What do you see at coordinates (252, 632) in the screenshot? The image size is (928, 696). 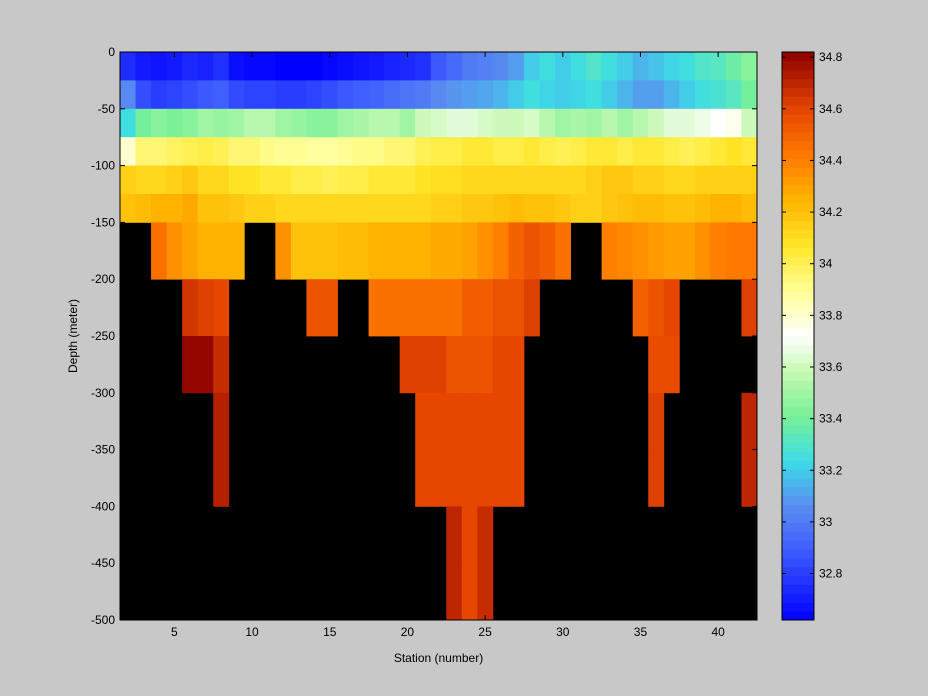 I see `x-tick-label: 10` at bounding box center [252, 632].